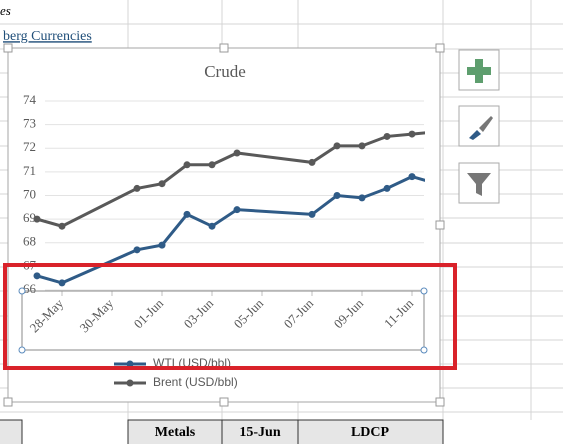  What do you see at coordinates (47, 36) in the screenshot?
I see `hyperlink: berg Currencies` at bounding box center [47, 36].